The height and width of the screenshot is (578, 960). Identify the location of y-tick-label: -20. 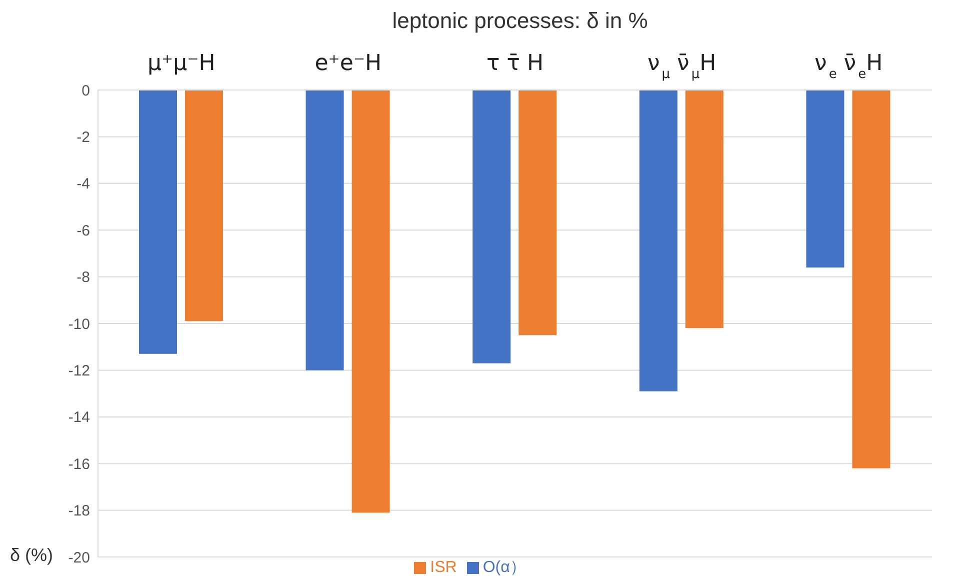
(79, 557).